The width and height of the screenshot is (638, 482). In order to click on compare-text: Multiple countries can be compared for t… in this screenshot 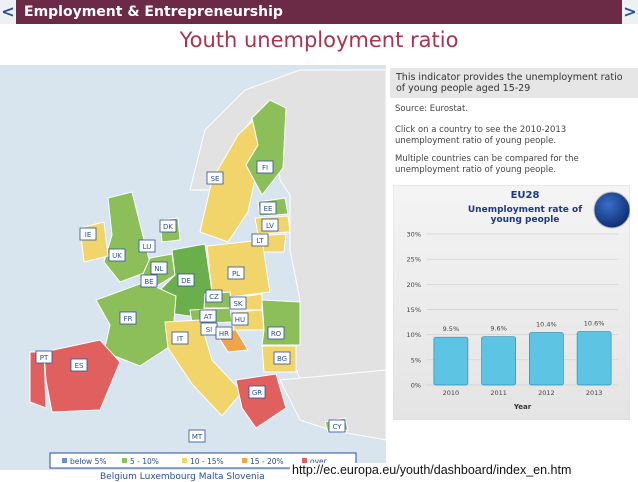, I will do `click(487, 164)`.